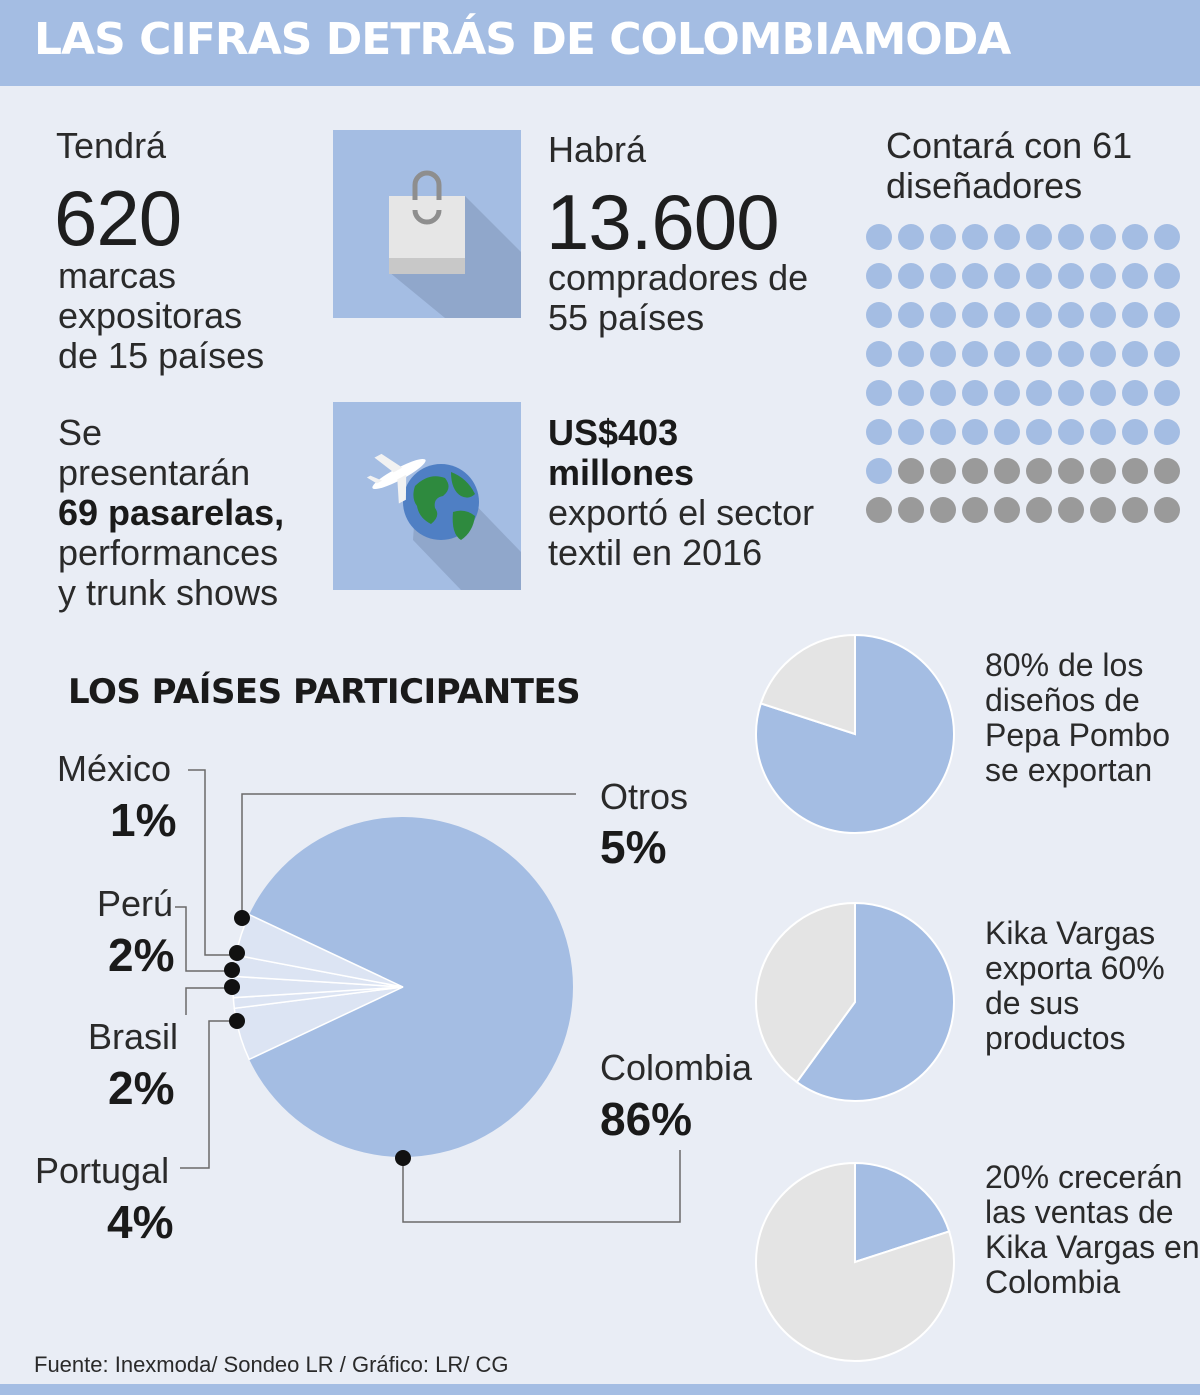 This screenshot has width=1200, height=1395. Describe the element at coordinates (541, 1186) in the screenshot. I see `leader-line-colombia` at that location.